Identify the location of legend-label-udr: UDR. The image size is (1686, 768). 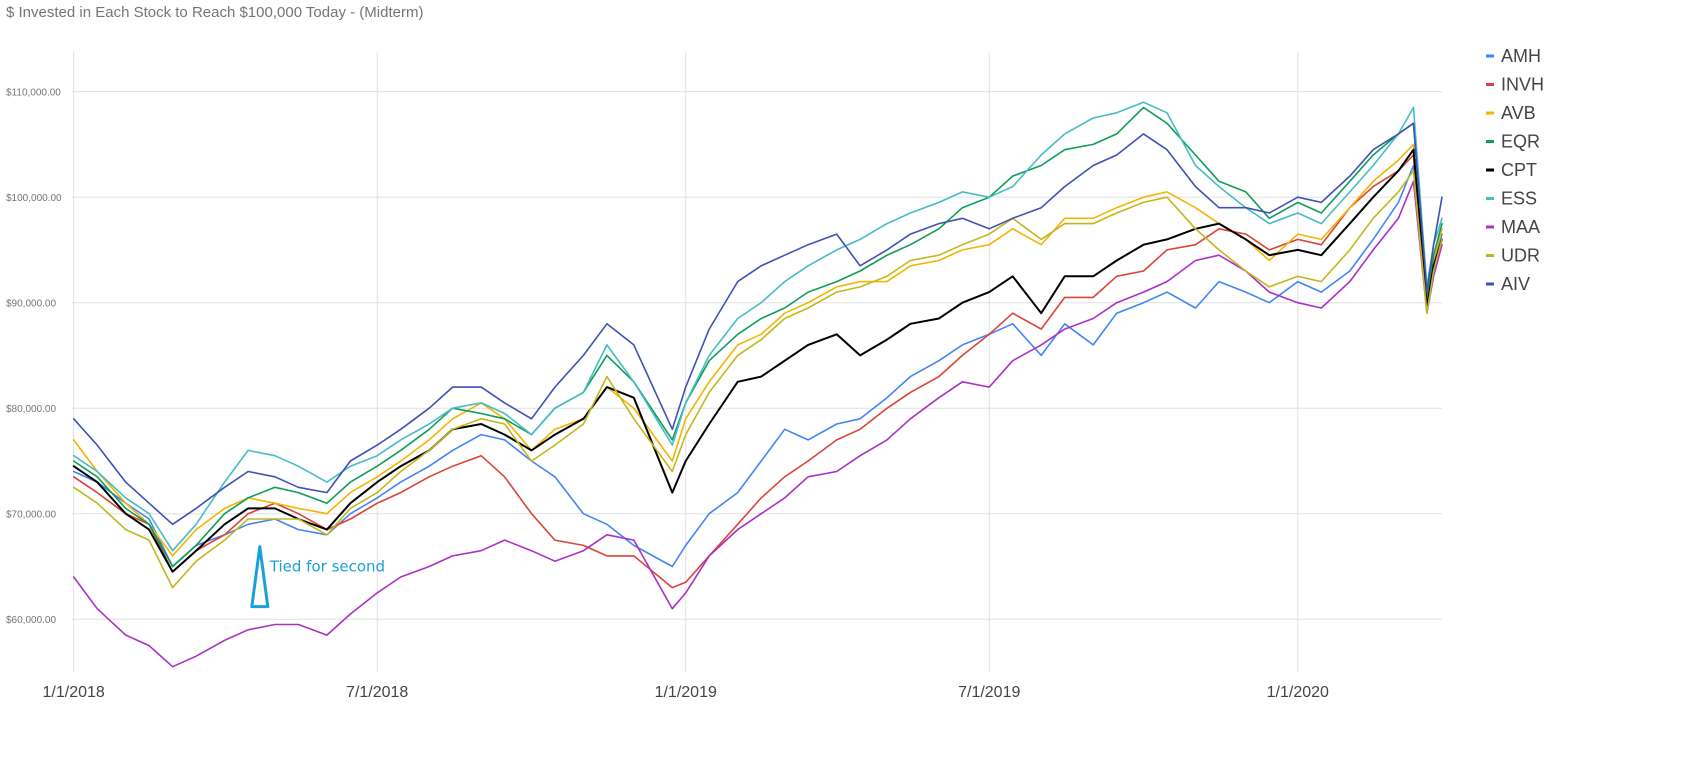
(1520, 256).